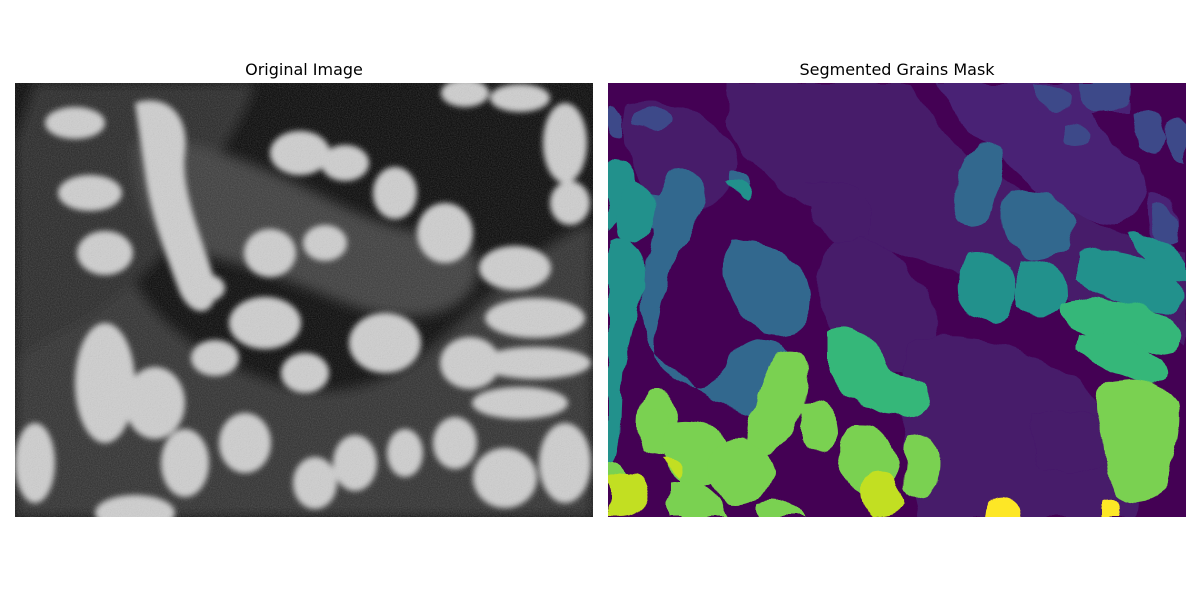  Describe the element at coordinates (897, 69) in the screenshot. I see `segmented-mask-title: Segmented Grains Mask` at that location.